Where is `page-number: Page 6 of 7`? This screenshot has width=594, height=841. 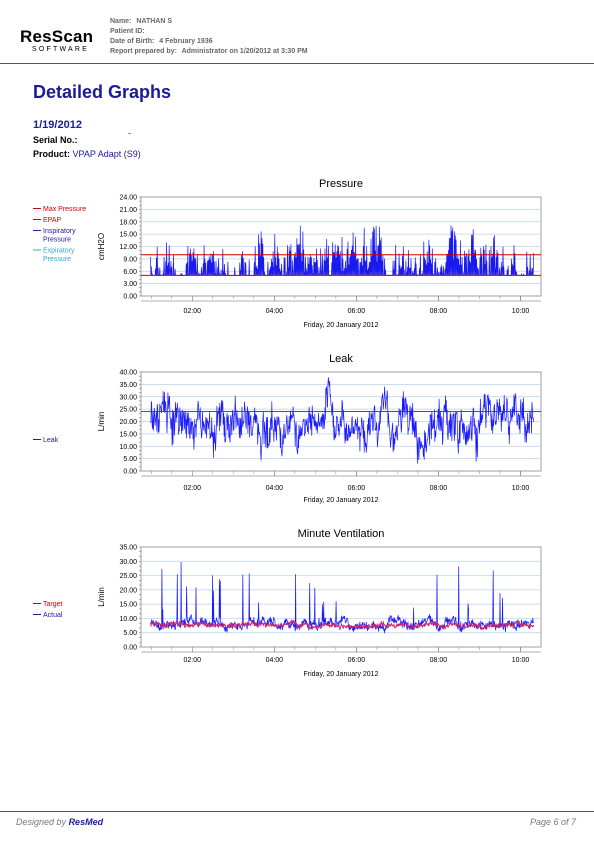
page-number: Page 6 of 7 is located at coordinates (552, 822).